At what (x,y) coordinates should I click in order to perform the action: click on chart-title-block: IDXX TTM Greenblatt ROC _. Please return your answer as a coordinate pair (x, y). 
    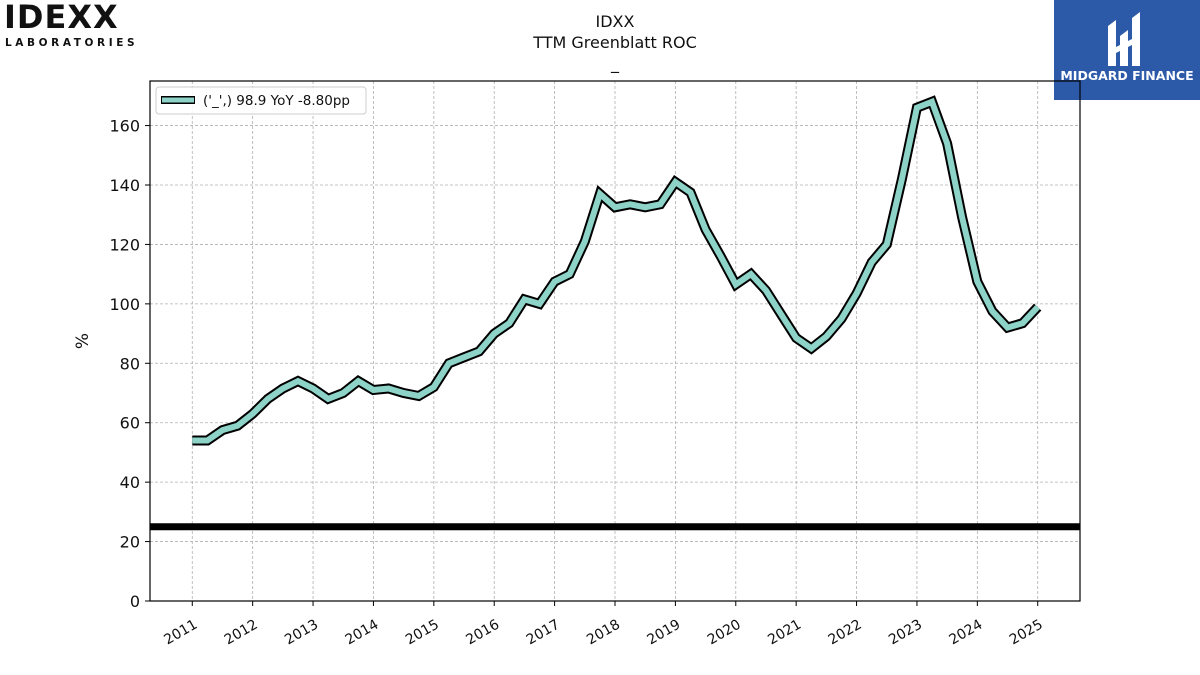
    Looking at the image, I should click on (615, 42).